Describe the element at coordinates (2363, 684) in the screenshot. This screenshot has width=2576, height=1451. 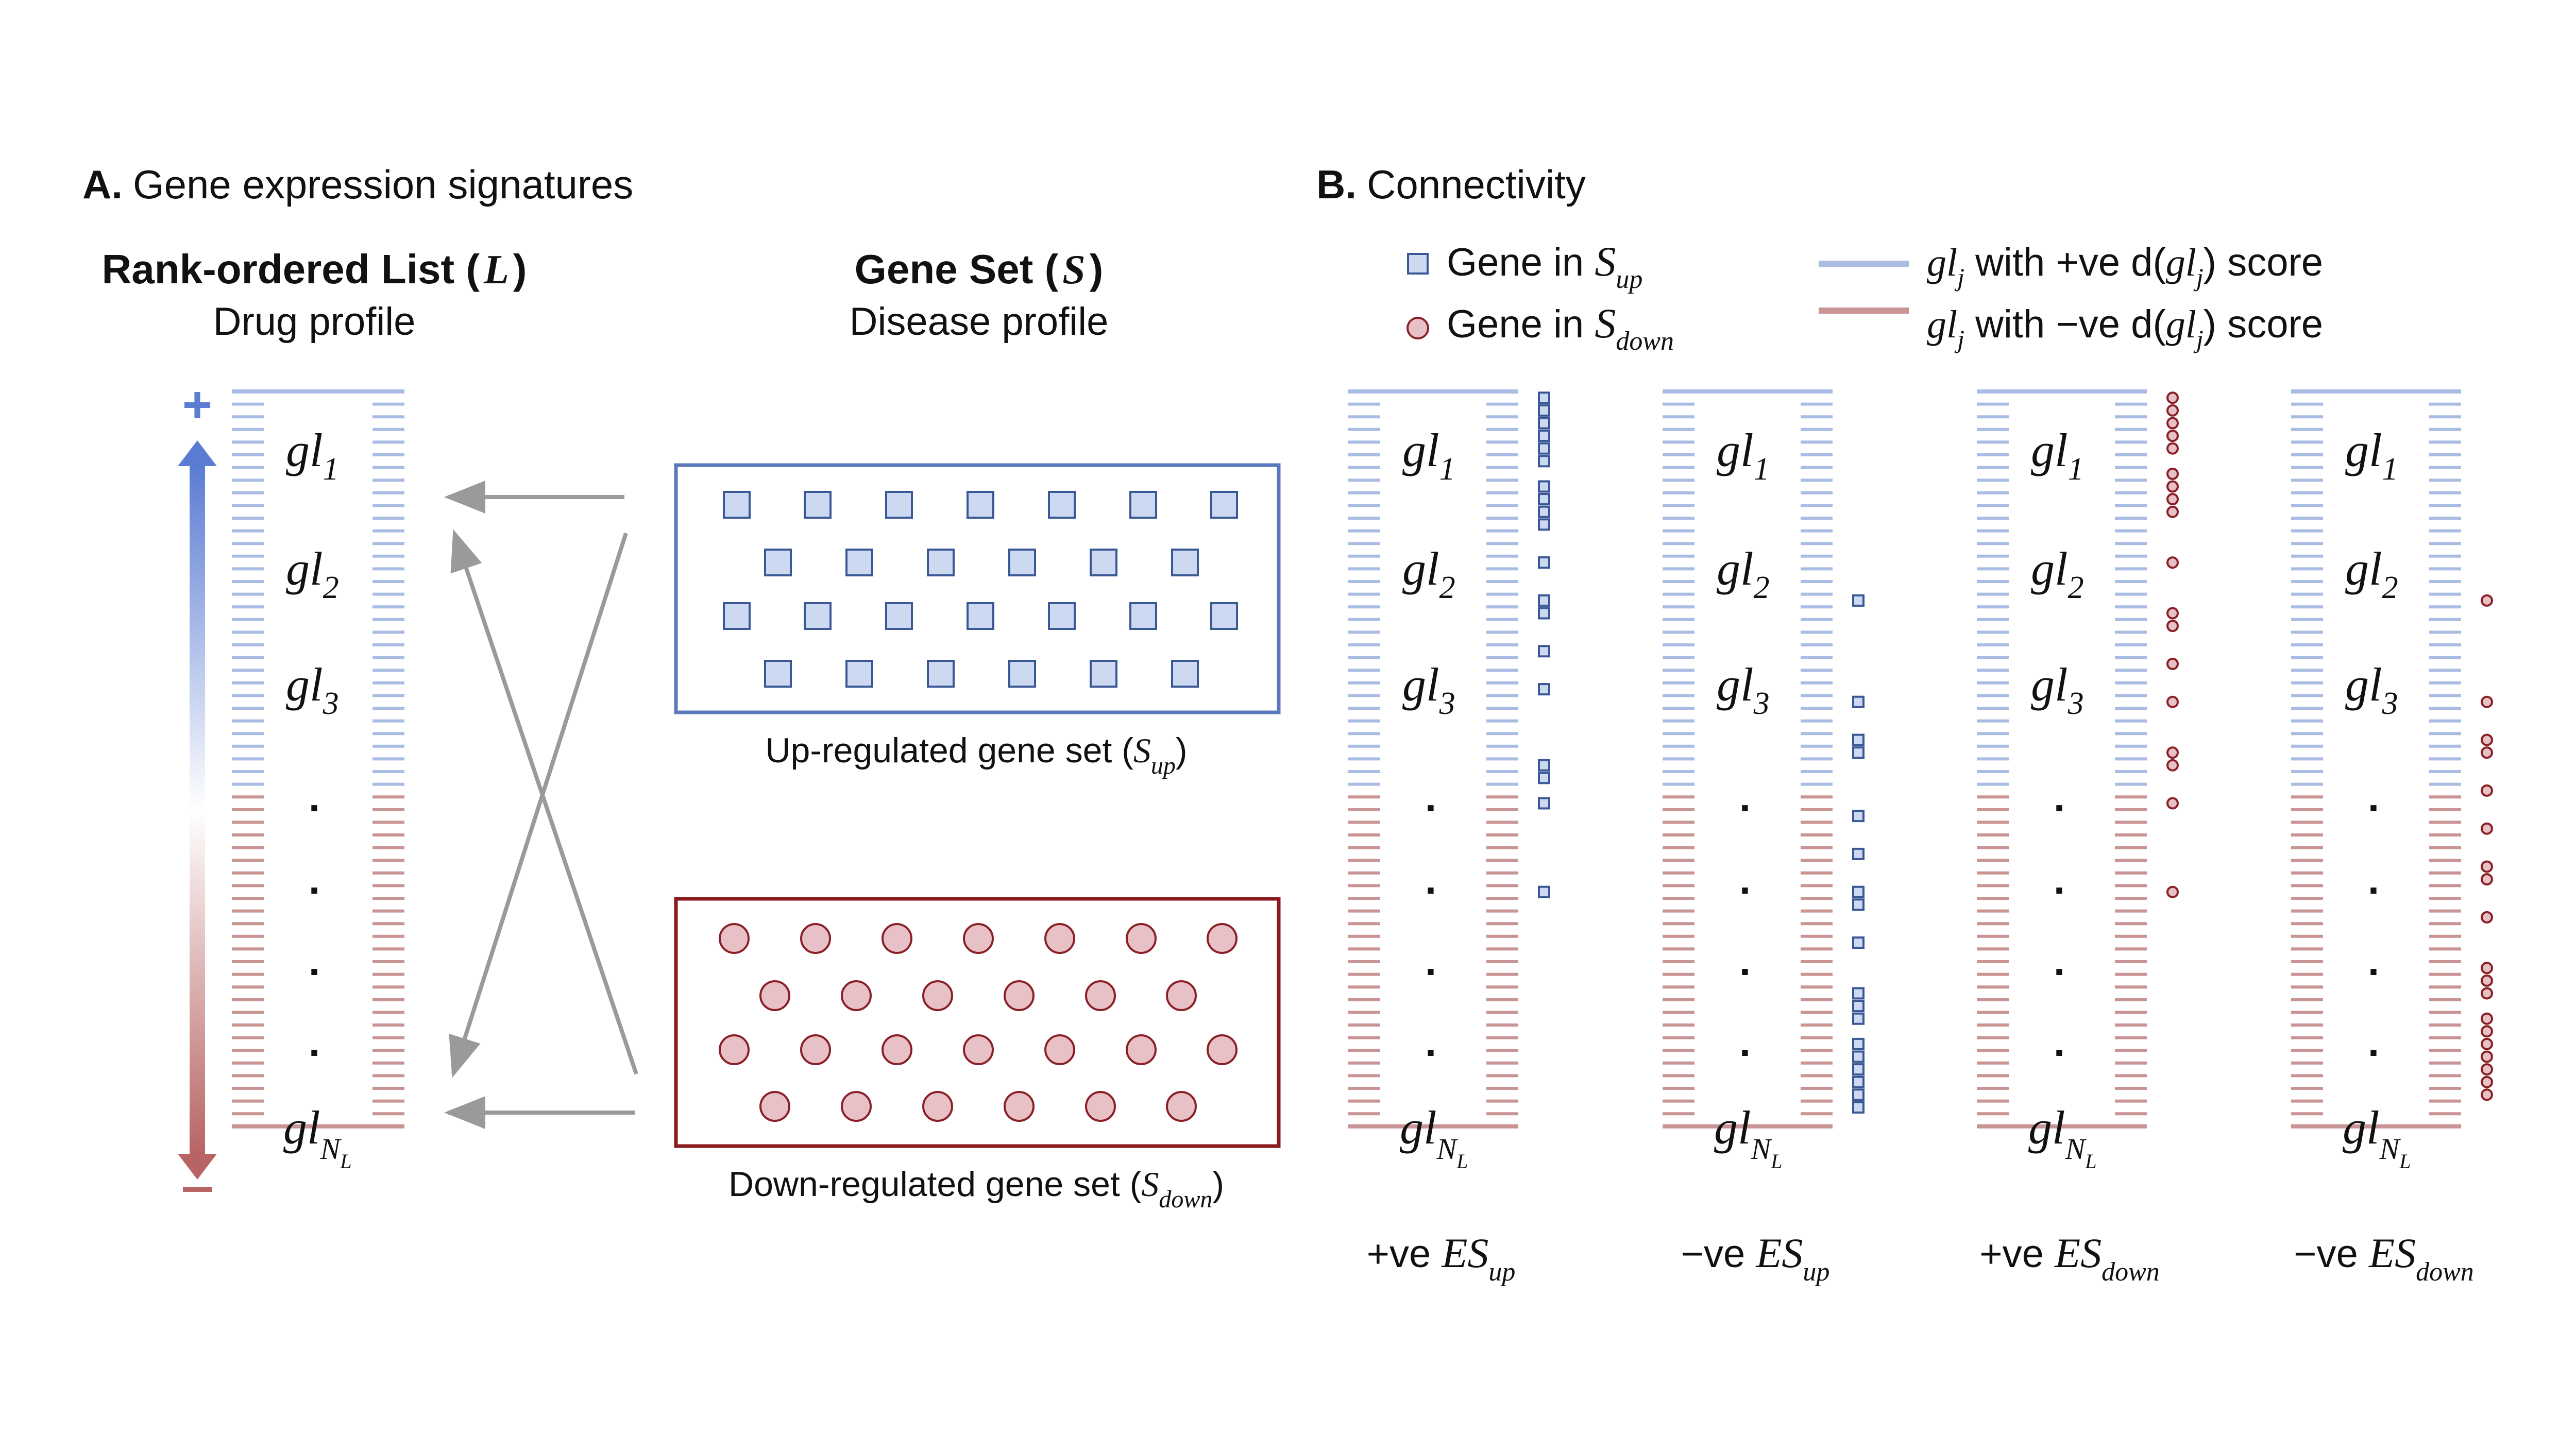
I see `col-4-gl-base: gl` at that location.